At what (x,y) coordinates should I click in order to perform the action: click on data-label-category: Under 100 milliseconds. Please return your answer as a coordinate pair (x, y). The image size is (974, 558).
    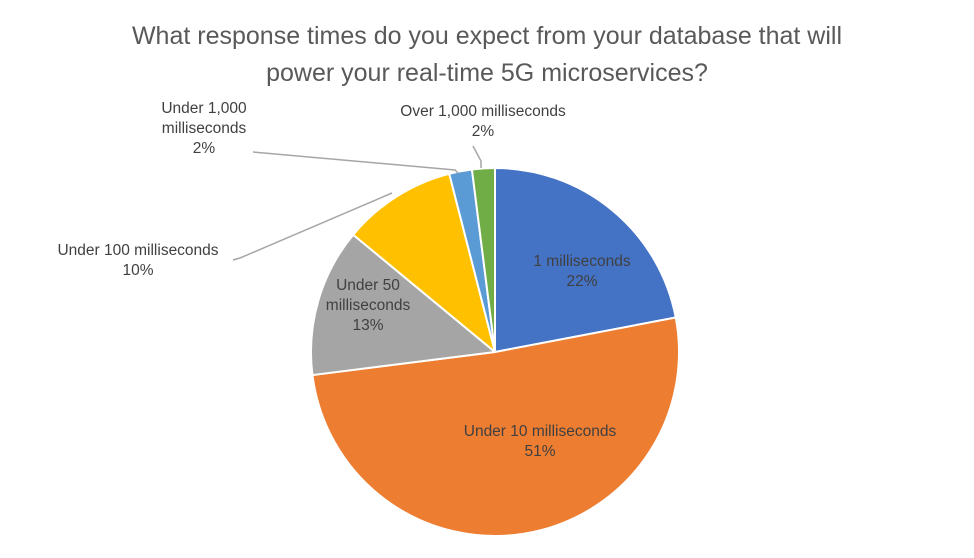
    Looking at the image, I should click on (137, 250).